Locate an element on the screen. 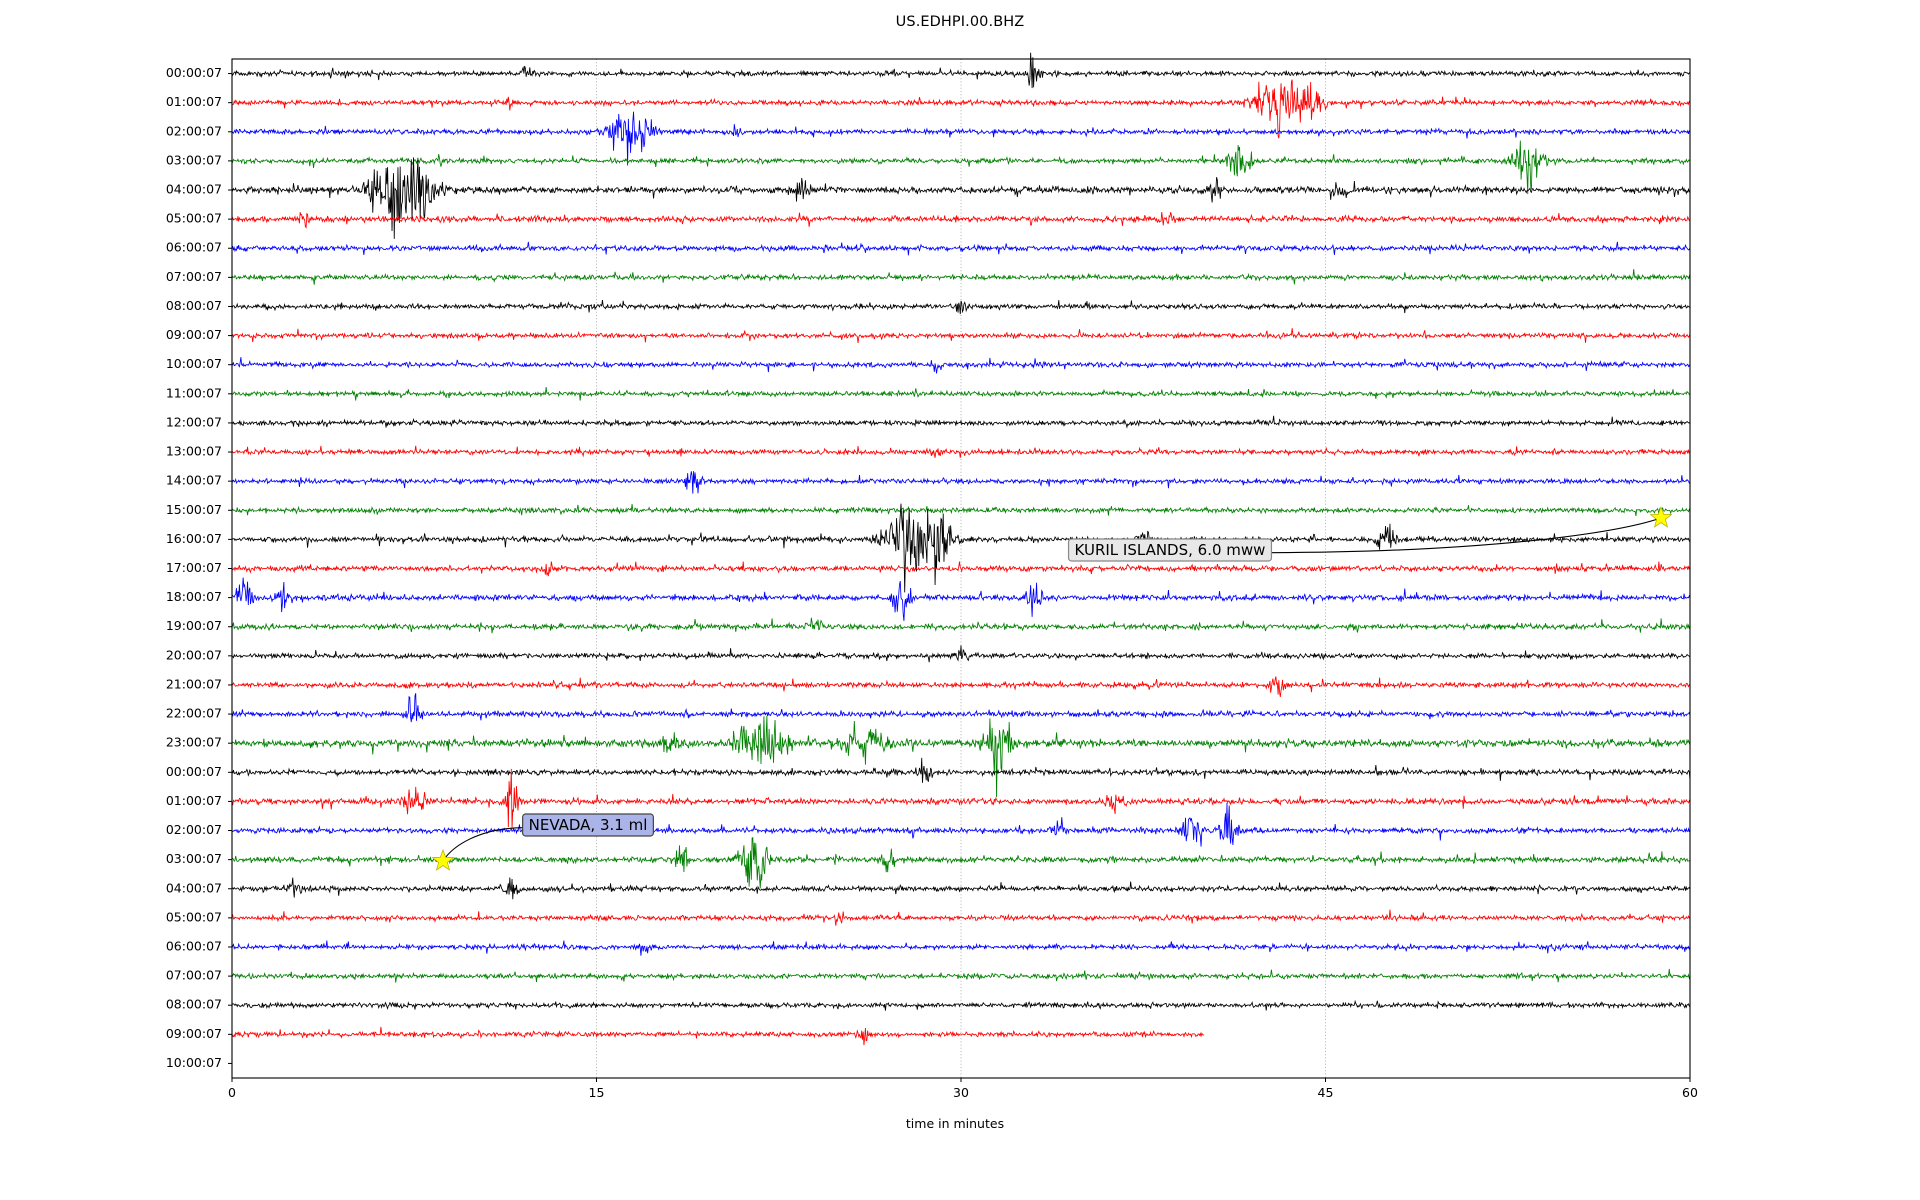 The image size is (1920, 1200). x-axis-ticks: 0 15 30 45 60 is located at coordinates (963, 1089).